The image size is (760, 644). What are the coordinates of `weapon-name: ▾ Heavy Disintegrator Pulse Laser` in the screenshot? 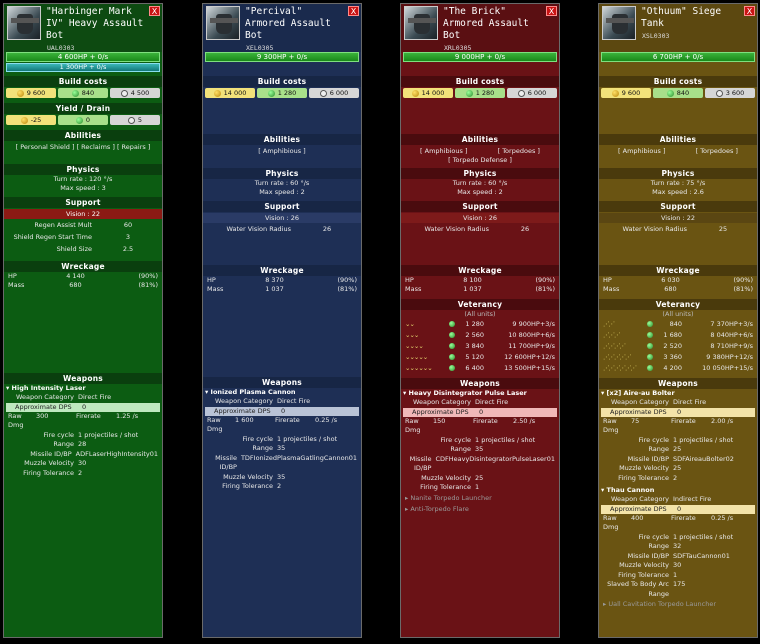 It's located at (465, 393).